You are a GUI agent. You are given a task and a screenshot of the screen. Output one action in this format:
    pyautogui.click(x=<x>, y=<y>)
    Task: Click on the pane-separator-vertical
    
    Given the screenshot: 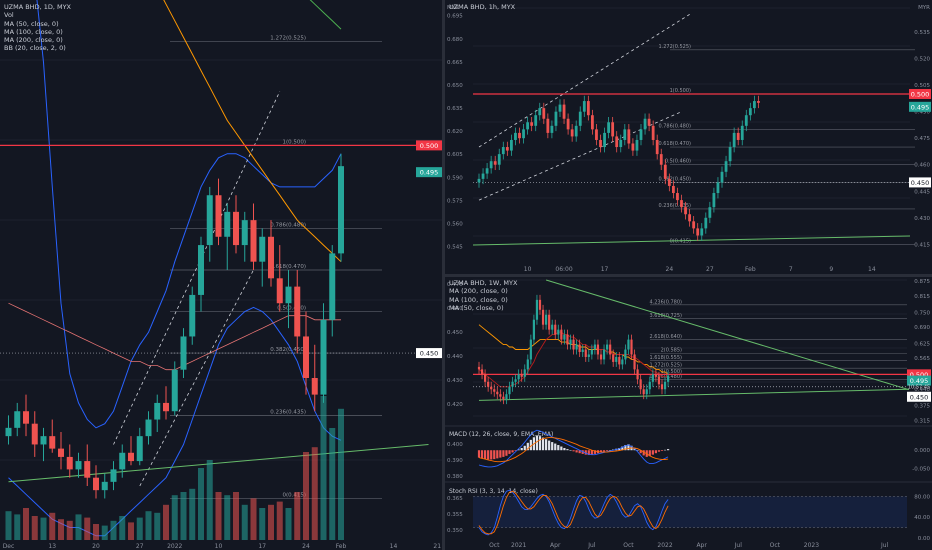 What is the action you would take?
    pyautogui.click(x=443, y=275)
    